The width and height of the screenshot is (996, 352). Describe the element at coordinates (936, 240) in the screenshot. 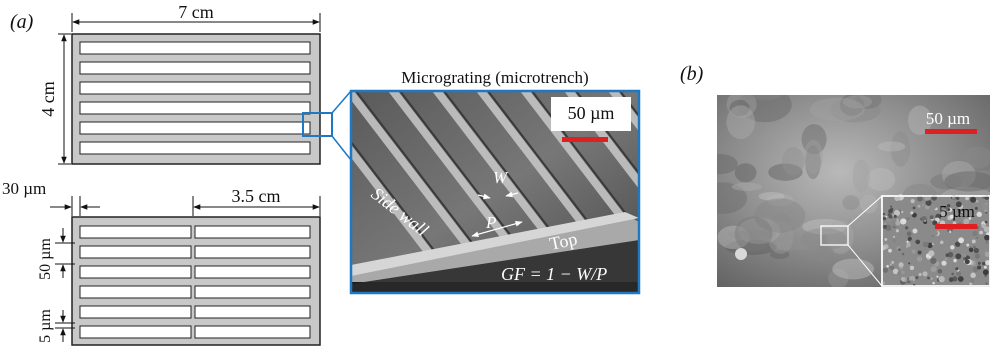

I see `inset-grain-texture` at that location.